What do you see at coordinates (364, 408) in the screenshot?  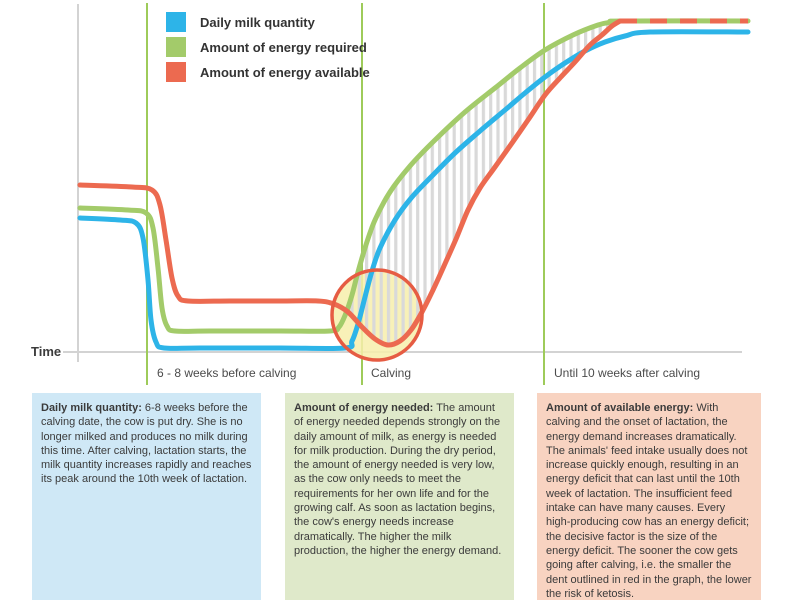 I see `info-box-energy-needed-title: Amount of energy needed:` at bounding box center [364, 408].